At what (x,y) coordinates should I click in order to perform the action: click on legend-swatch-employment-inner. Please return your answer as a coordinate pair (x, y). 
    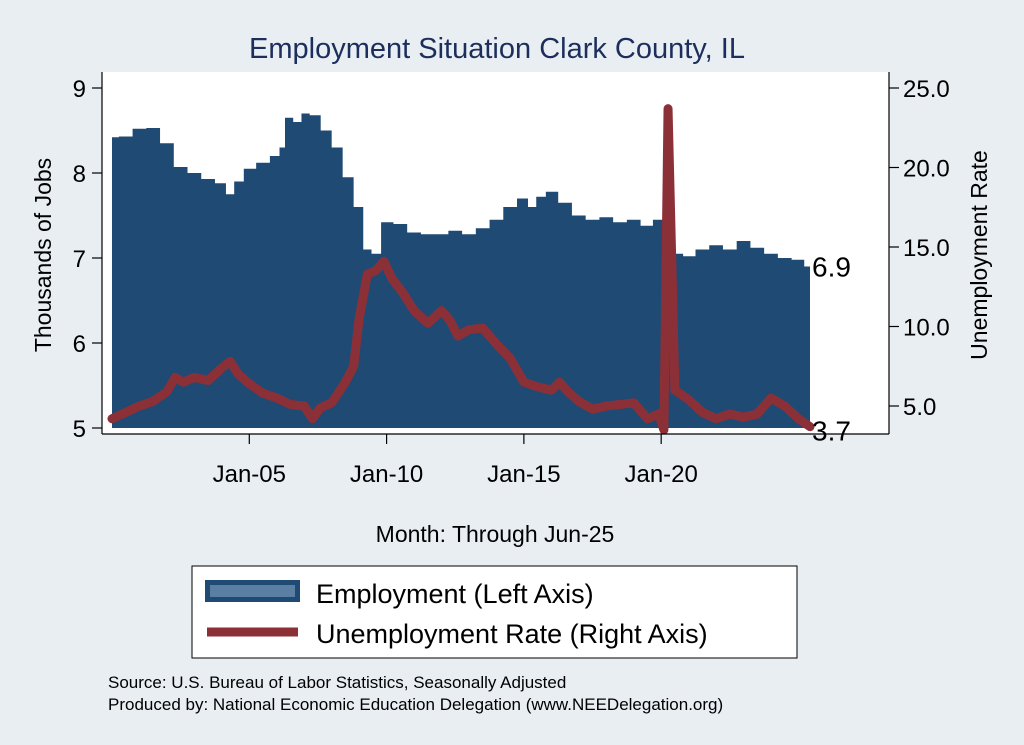
    Looking at the image, I should click on (252, 591).